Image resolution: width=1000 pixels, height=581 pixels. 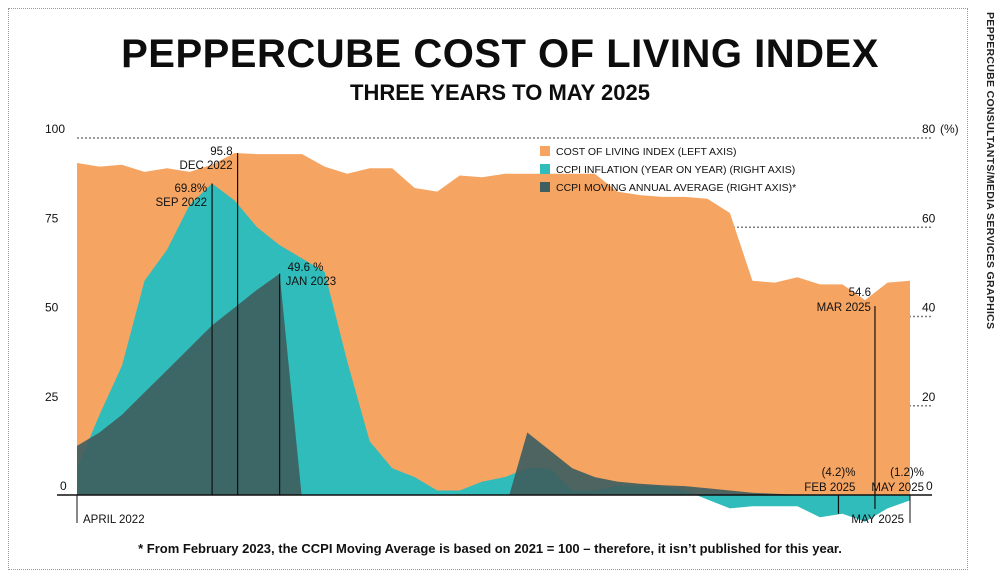 What do you see at coordinates (190, 189) in the screenshot?
I see `annotation-value: 69.8%` at bounding box center [190, 189].